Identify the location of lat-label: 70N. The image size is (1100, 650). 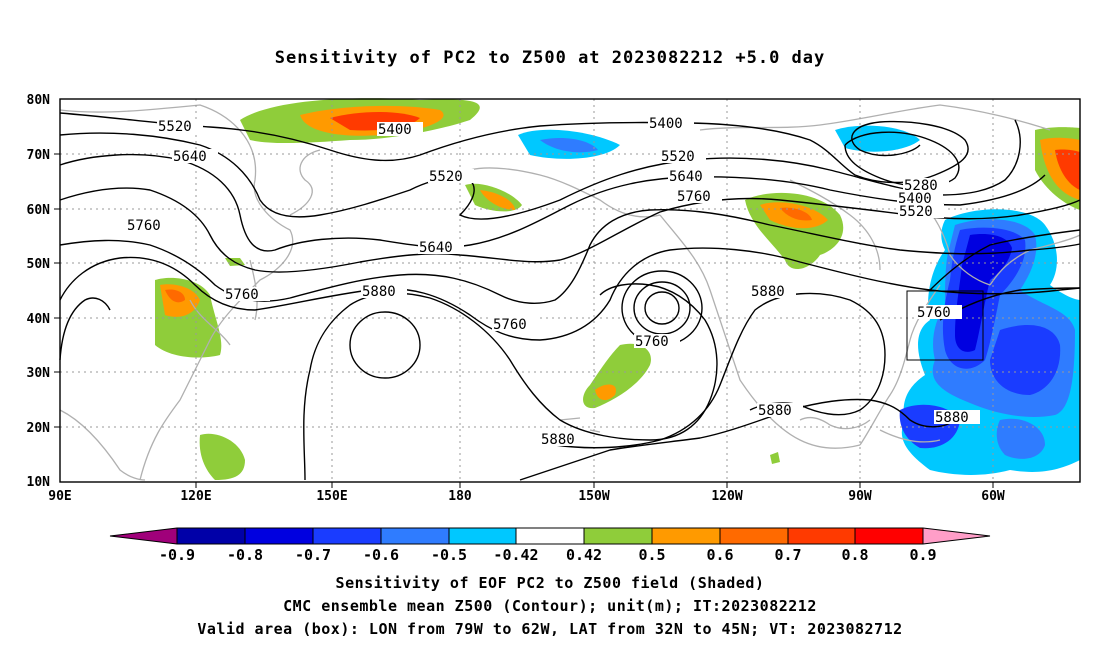
(39, 155).